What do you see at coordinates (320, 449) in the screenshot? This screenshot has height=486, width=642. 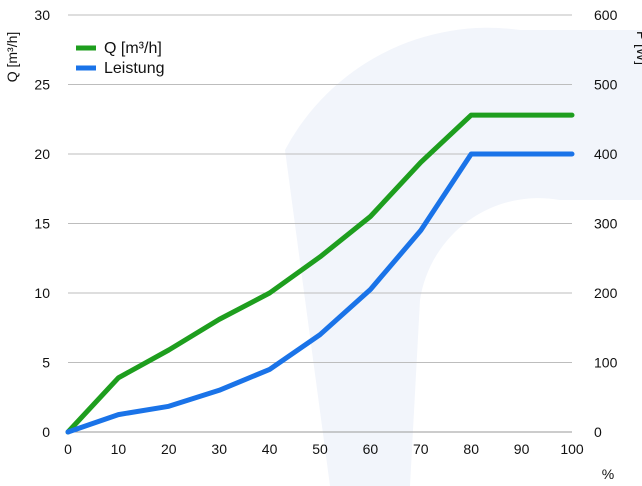 I see `x-tick-label: 50` at bounding box center [320, 449].